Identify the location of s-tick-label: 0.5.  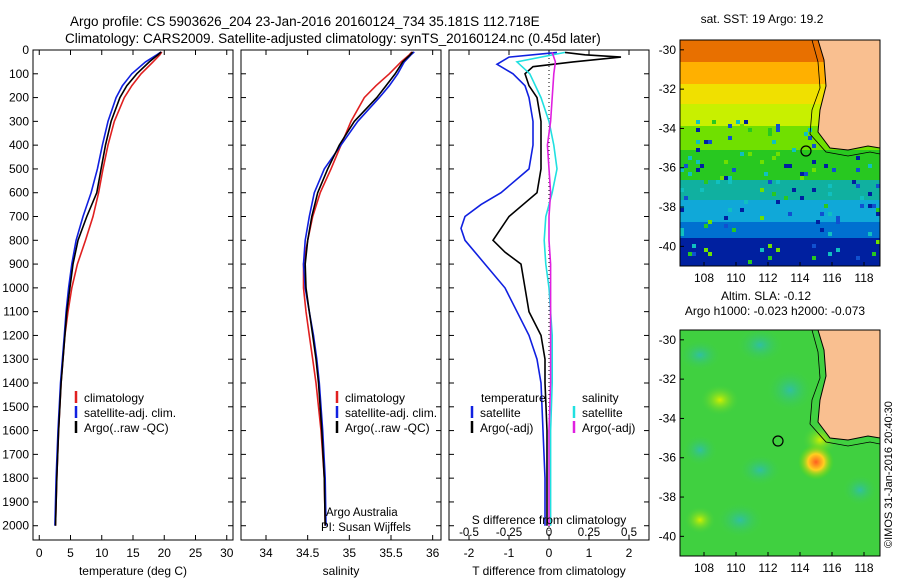
(629, 533).